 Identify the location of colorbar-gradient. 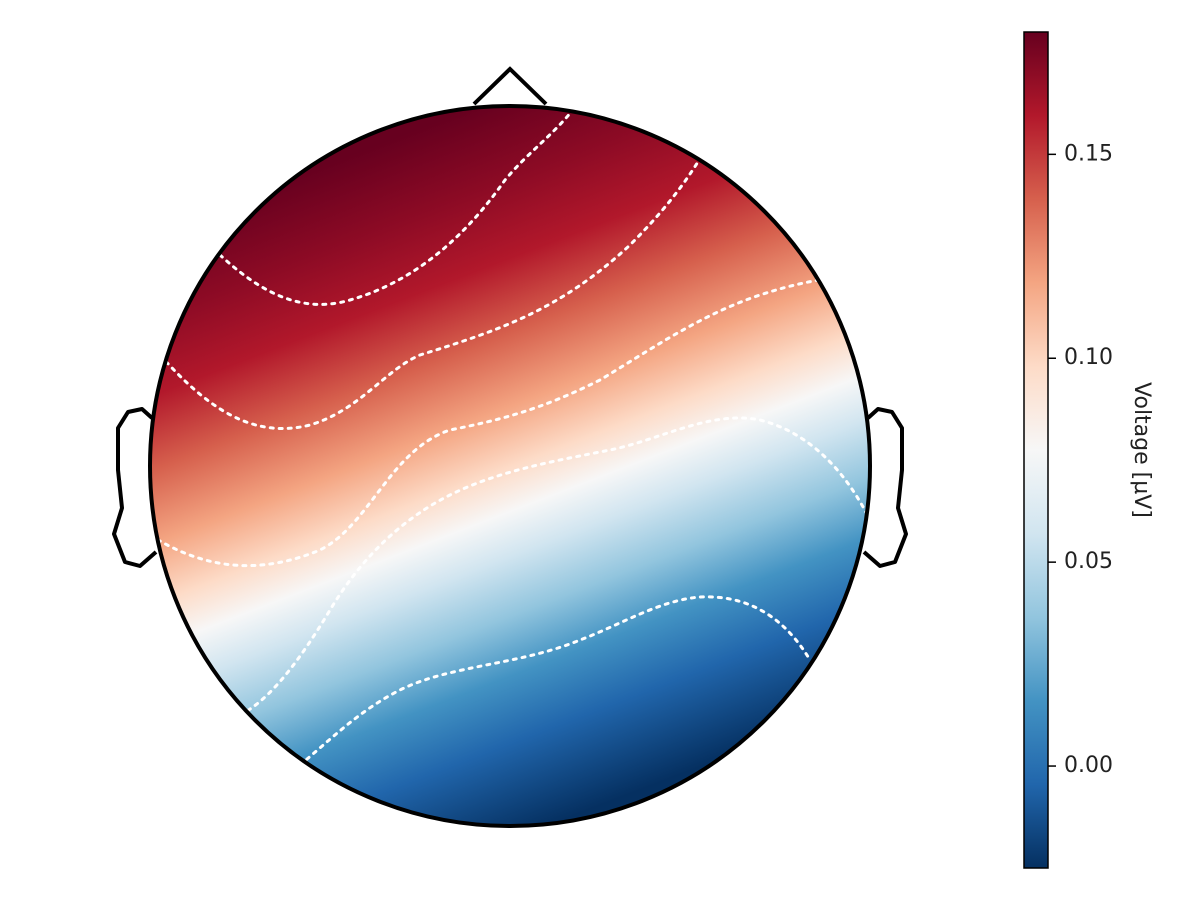
(1036, 450).